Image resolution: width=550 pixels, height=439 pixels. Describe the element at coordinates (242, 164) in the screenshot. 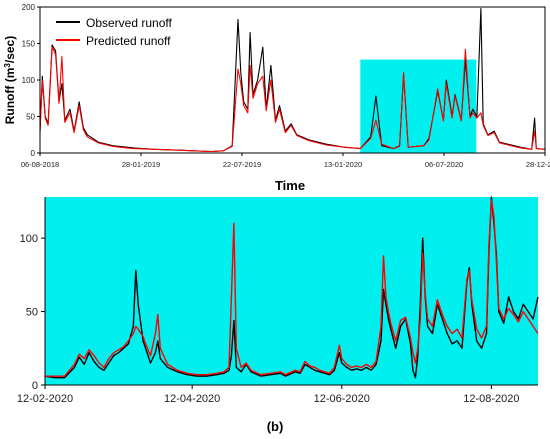

I see `top-x-tick-label: 22-07-2019` at that location.